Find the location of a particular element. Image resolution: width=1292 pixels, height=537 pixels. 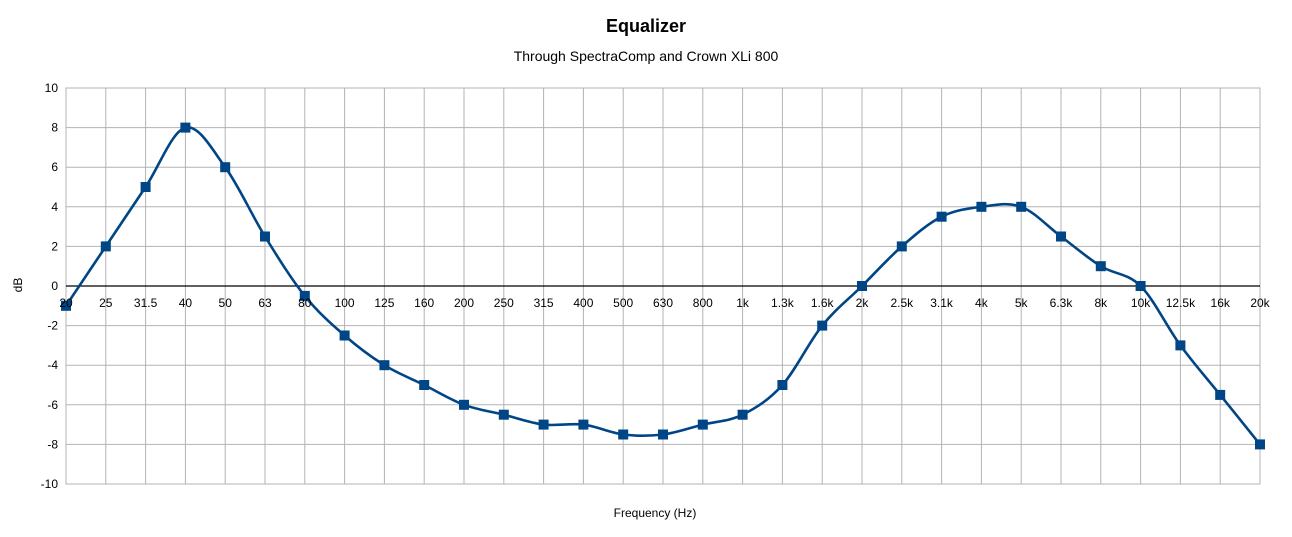

x-tick-label: 4k is located at coordinates (982, 303).